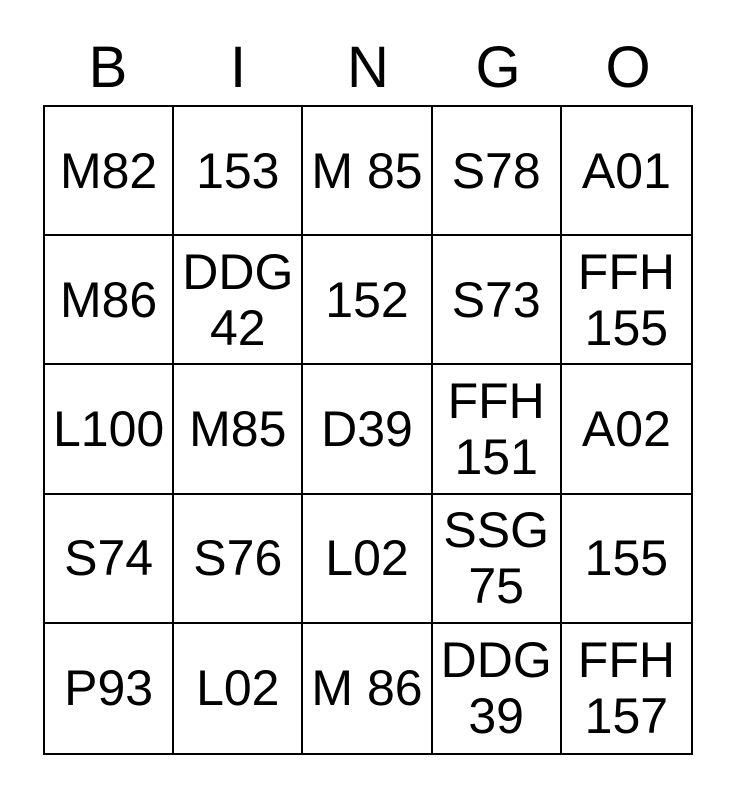 The image size is (736, 800). Describe the element at coordinates (368, 172) in the screenshot. I see `bingo-cell-r1c3: M 85` at that location.